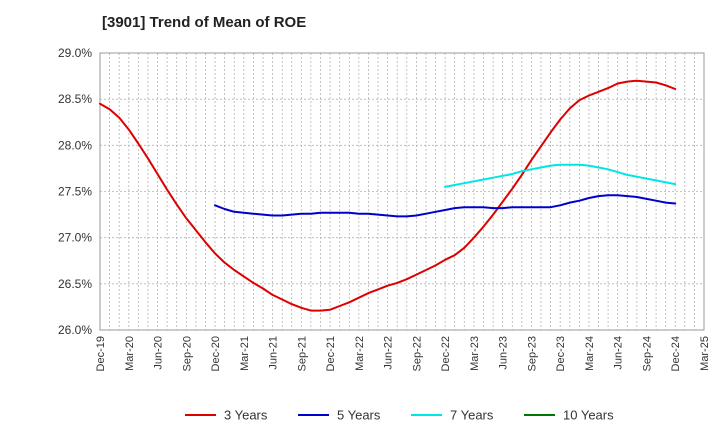 The width and height of the screenshot is (720, 440). I want to click on y-tick-label: 29.0%, so click(75, 53).